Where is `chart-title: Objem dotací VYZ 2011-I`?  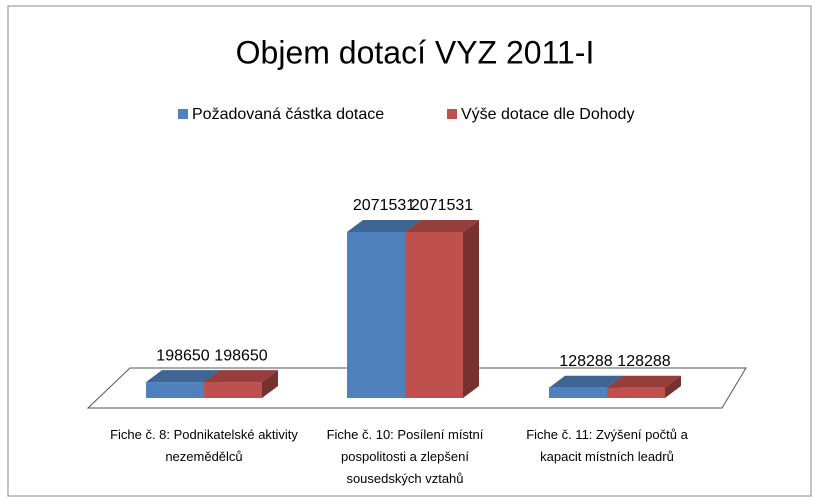 chart-title: Objem dotací VYZ 2011-I is located at coordinates (415, 52).